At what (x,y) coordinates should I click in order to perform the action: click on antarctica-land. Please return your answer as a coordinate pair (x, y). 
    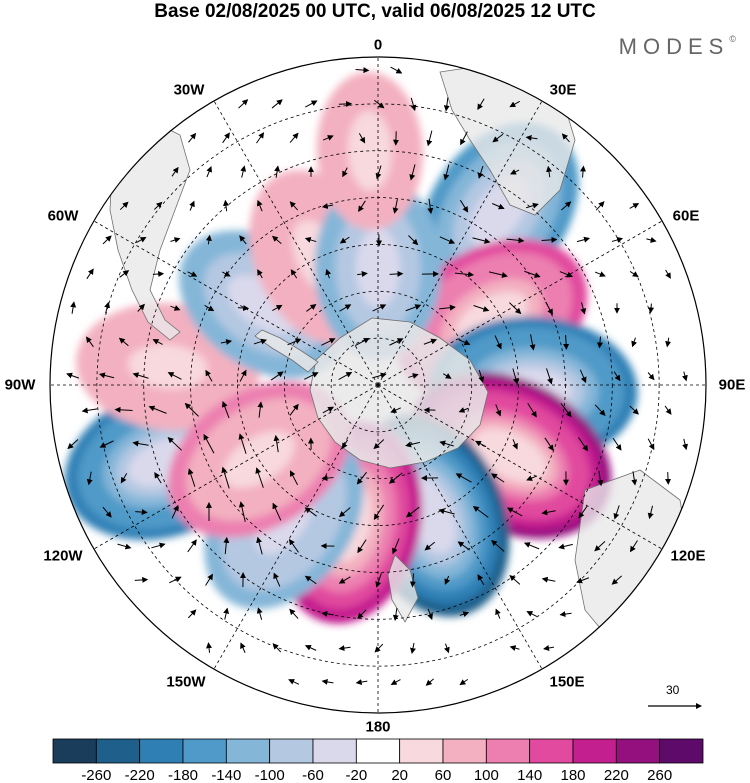
    Looking at the image, I should click on (399, 393).